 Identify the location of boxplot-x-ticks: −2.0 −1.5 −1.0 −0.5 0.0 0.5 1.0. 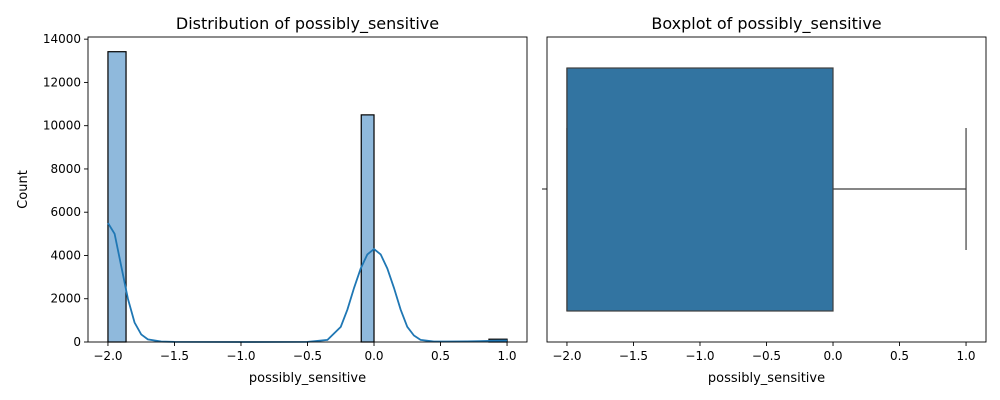
(764, 352).